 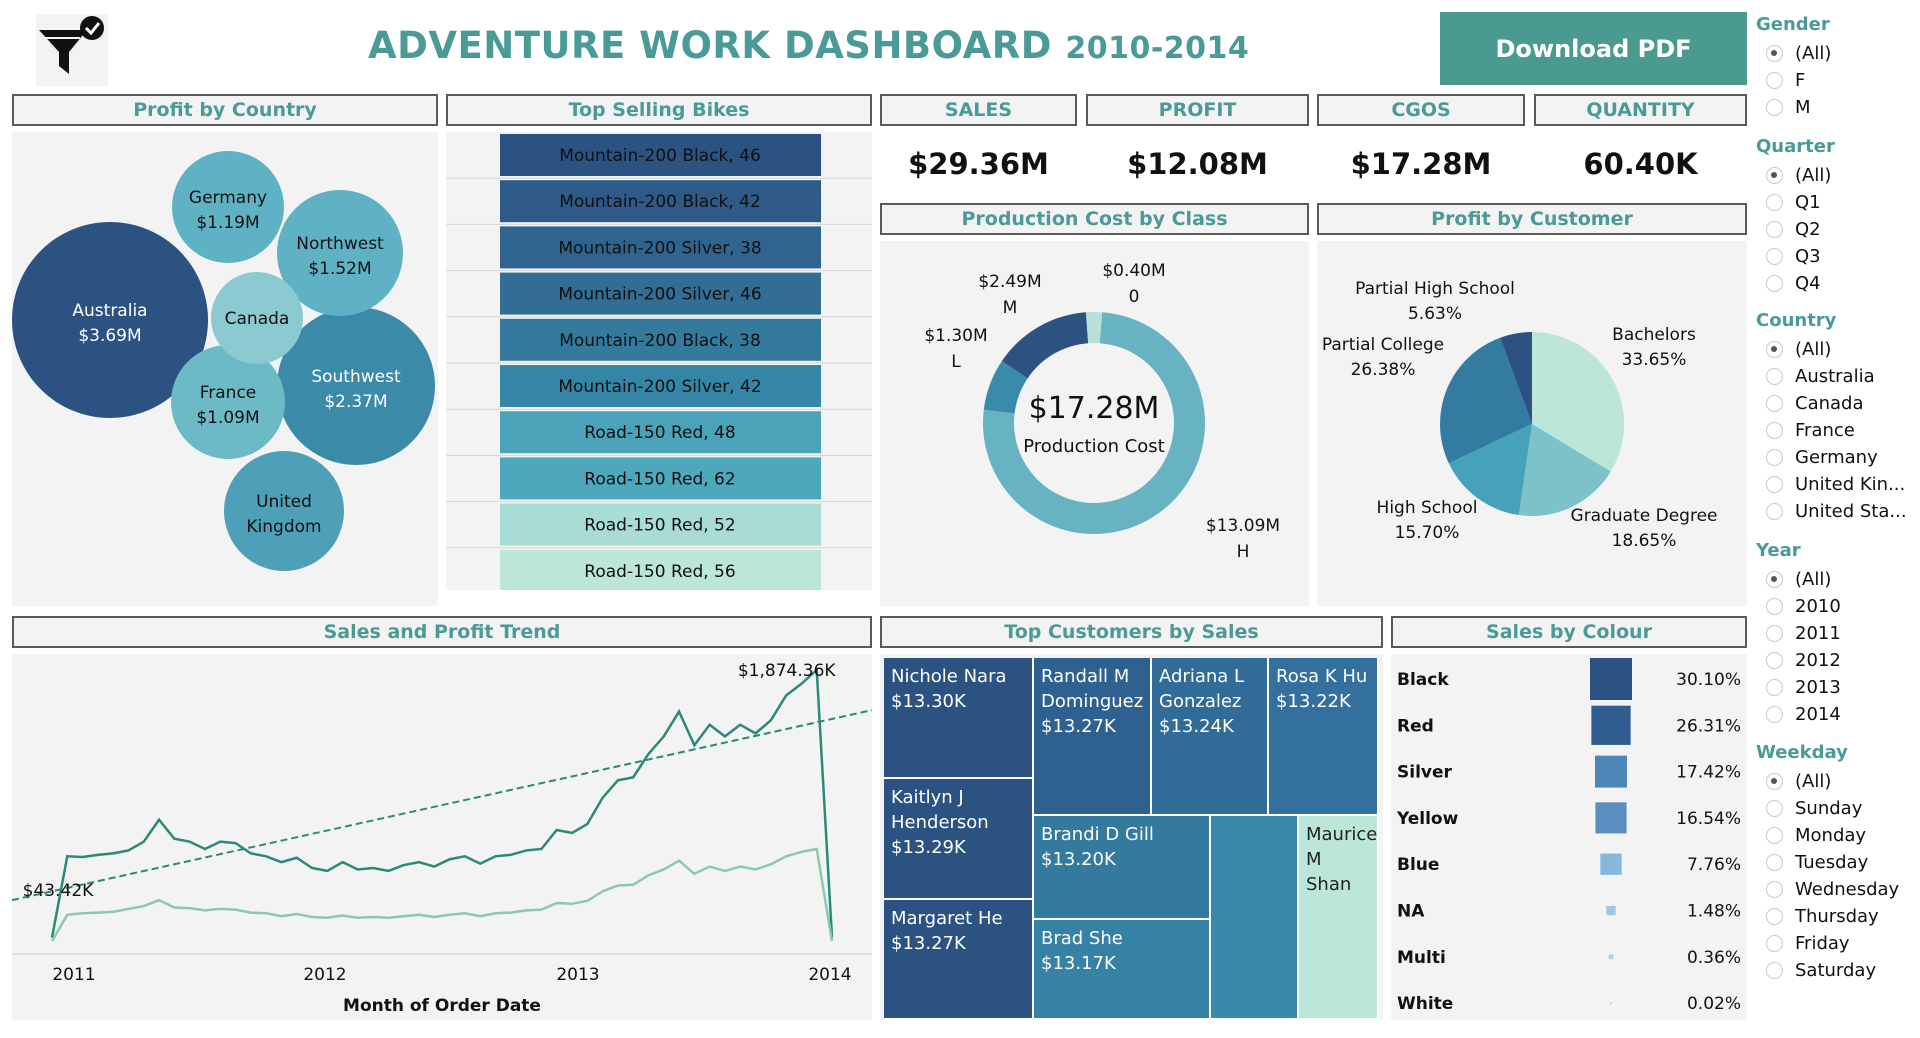 I want to click on filter-option: 2014, so click(x=1798, y=714).